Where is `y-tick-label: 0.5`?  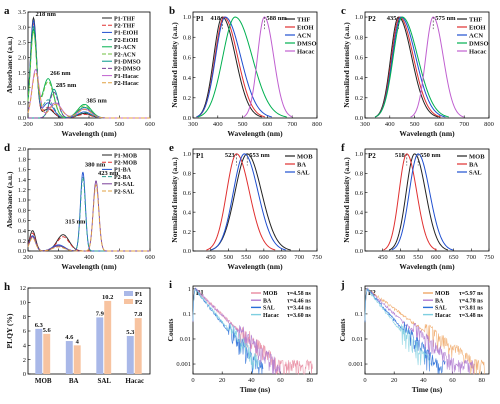
y-tick-label: 0.5 is located at coordinates (22, 103).